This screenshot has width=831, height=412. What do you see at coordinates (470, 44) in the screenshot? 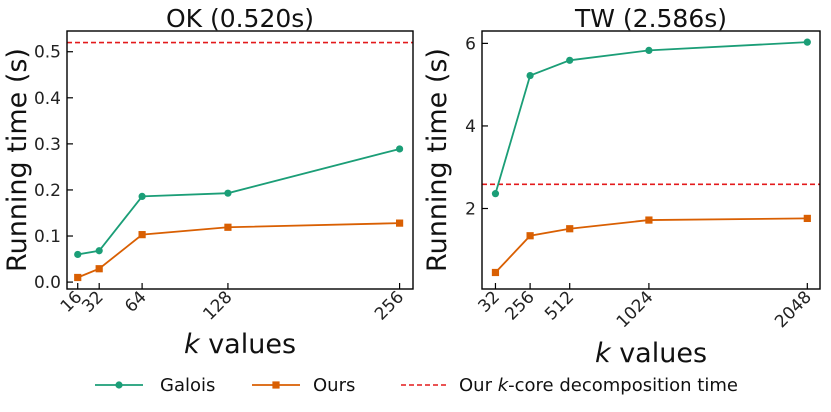
I see `y-tick-label: 6` at bounding box center [470, 44].